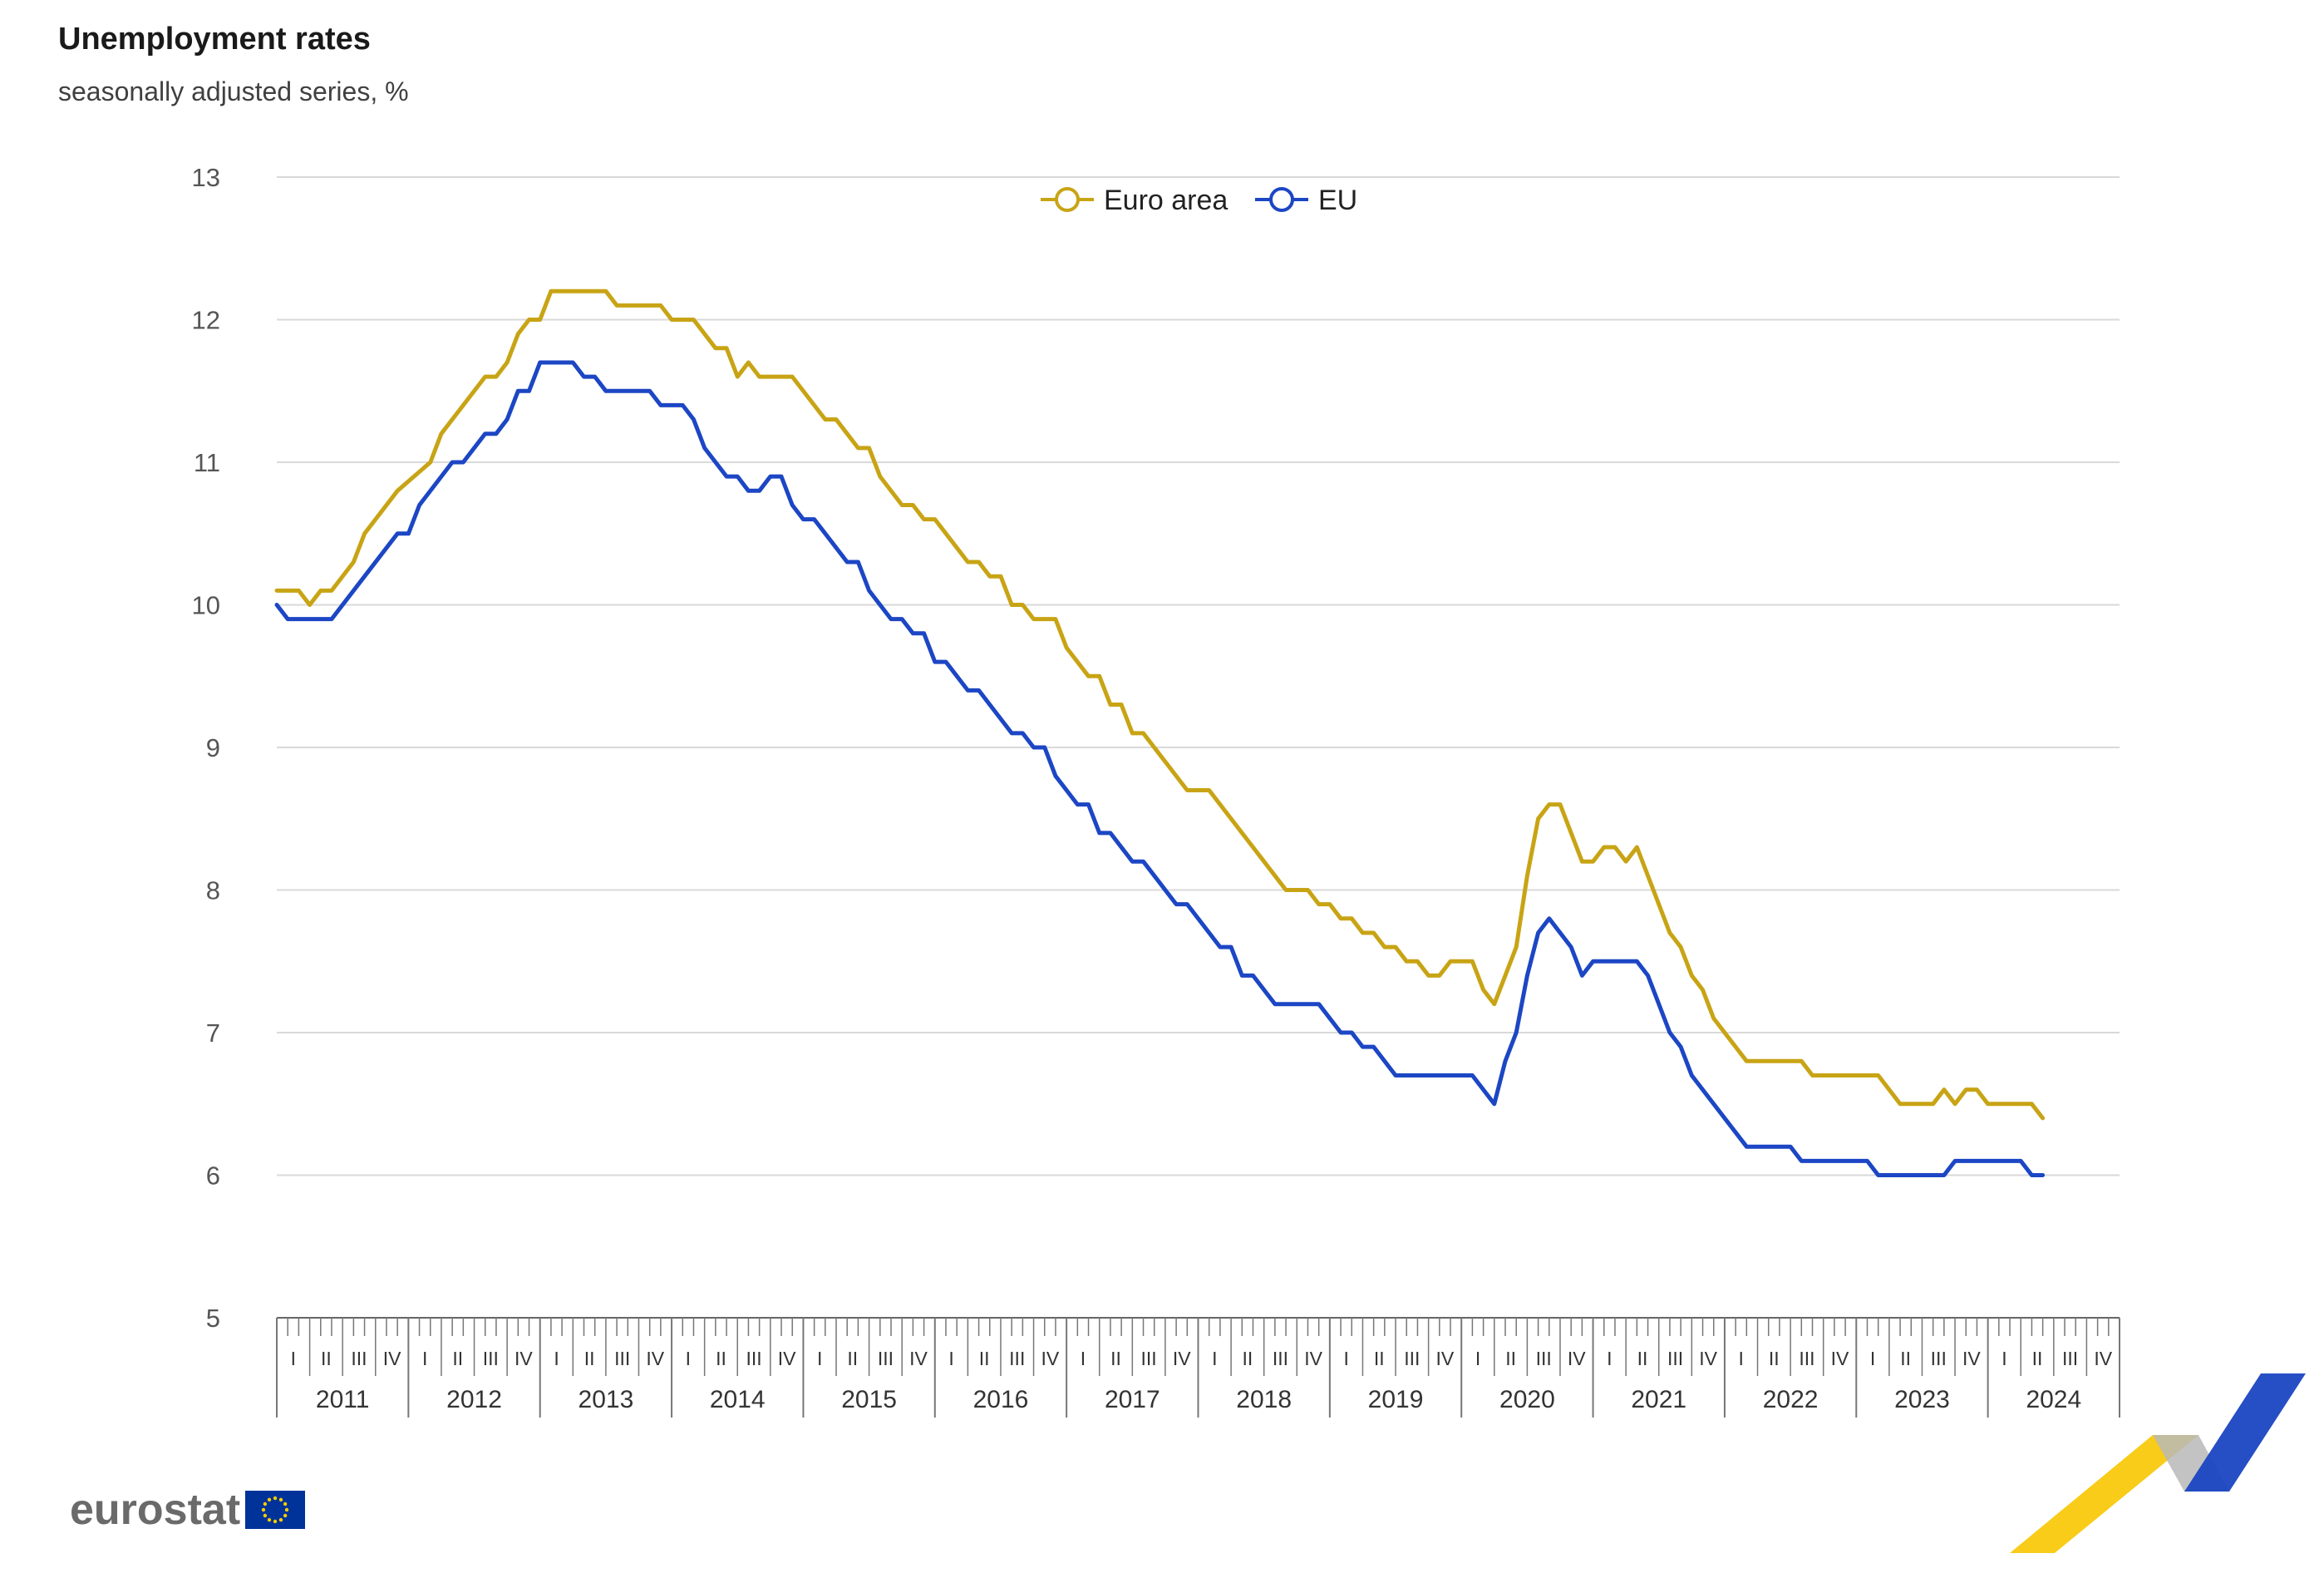 The height and width of the screenshot is (1573, 2324). What do you see at coordinates (206, 320) in the screenshot?
I see `y-tick-label: 12` at bounding box center [206, 320].